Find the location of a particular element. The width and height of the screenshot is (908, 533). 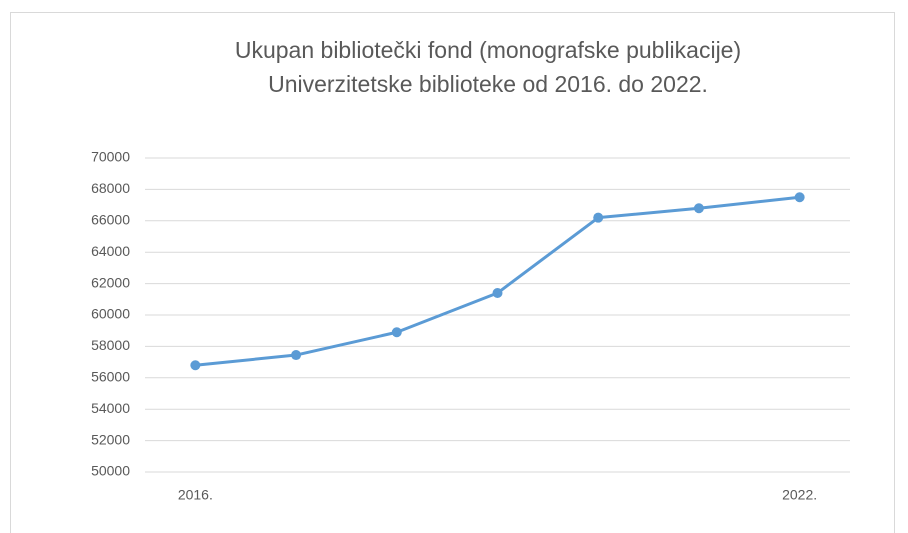

y-tick-label: 66000 is located at coordinates (110, 220).